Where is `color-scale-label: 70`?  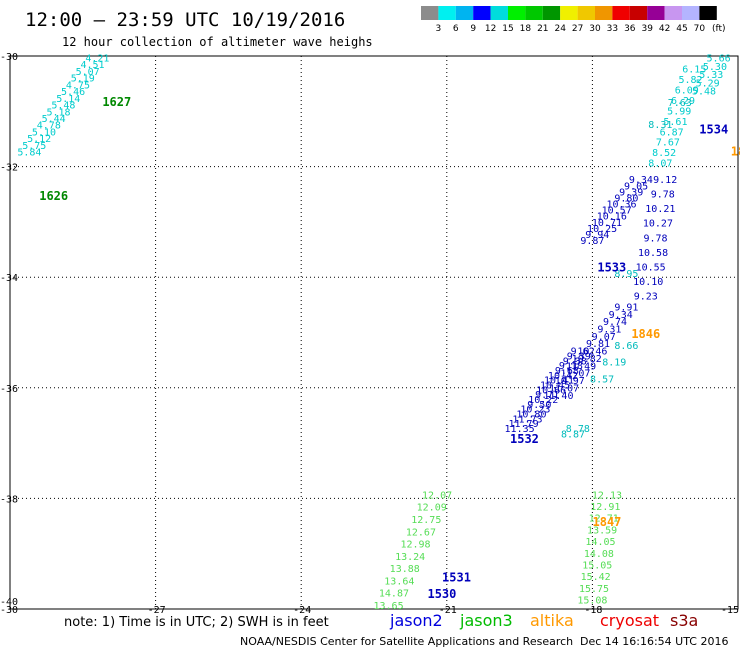
color-scale-label: 70 is located at coordinates (700, 29).